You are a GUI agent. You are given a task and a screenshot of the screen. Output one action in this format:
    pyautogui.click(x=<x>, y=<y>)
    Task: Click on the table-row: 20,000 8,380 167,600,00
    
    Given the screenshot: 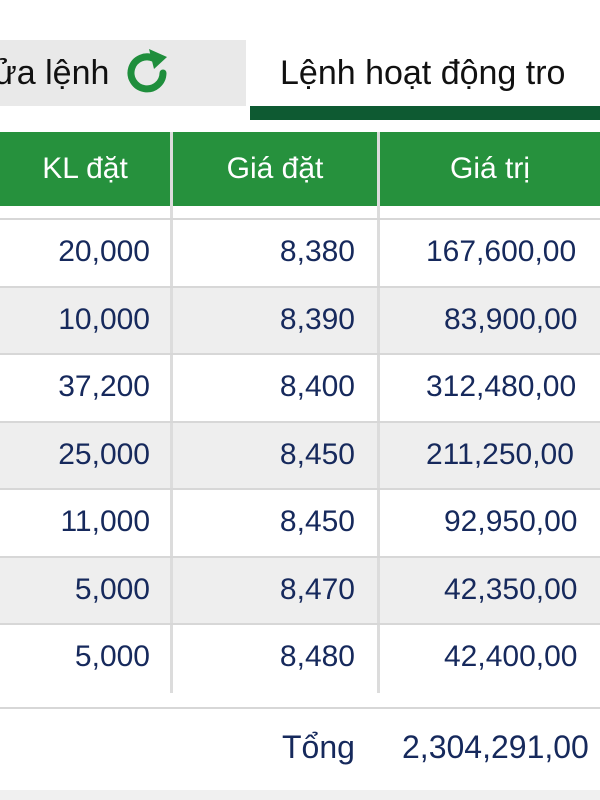 What is the action you would take?
    pyautogui.click(x=300, y=253)
    